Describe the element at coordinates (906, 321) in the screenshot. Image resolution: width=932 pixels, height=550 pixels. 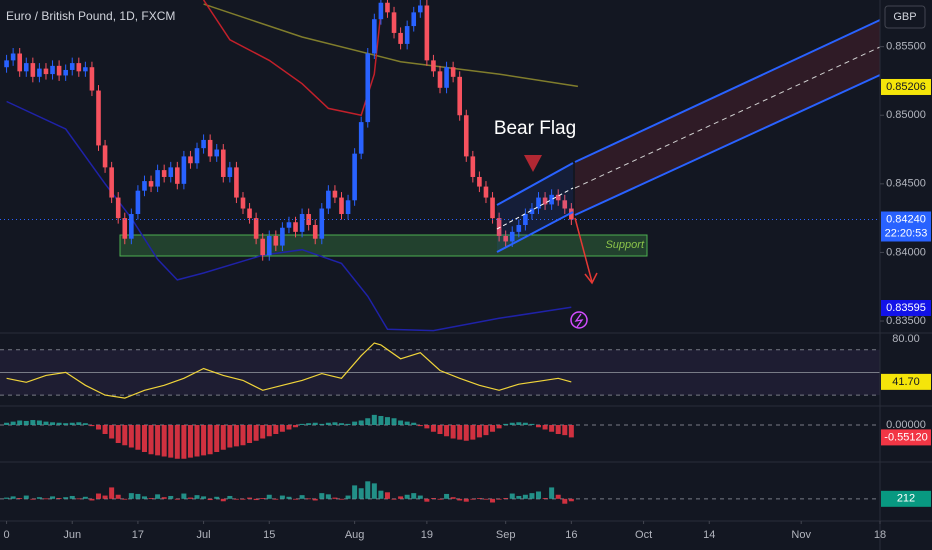
I see `y-tick-label: 0.83500` at that location.